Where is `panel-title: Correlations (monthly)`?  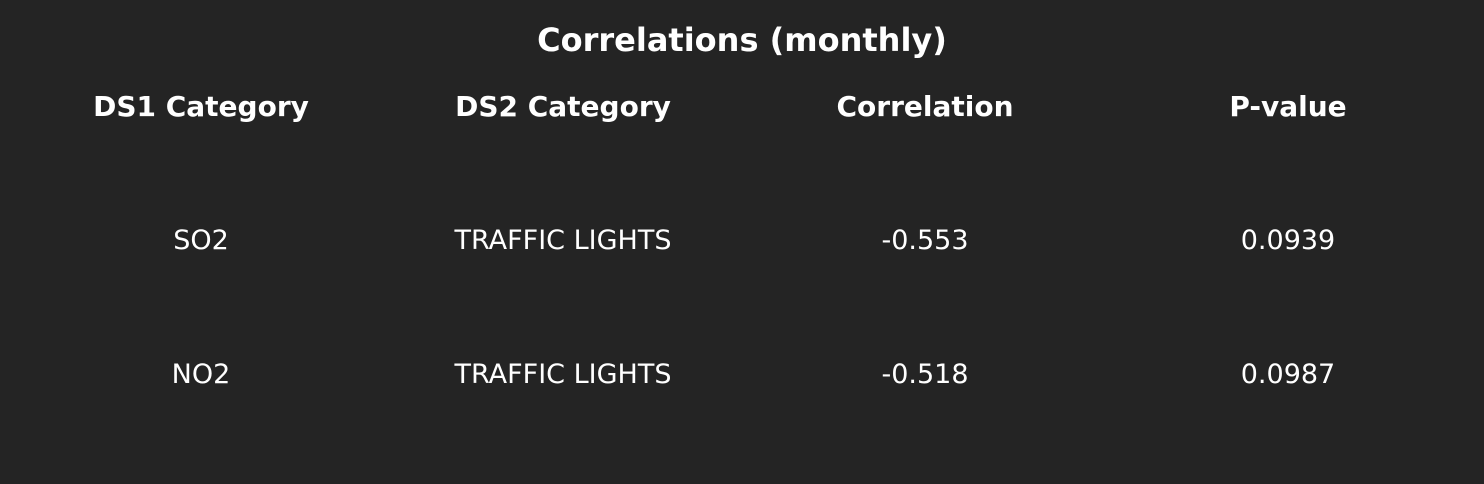 panel-title: Correlations (monthly) is located at coordinates (742, 40).